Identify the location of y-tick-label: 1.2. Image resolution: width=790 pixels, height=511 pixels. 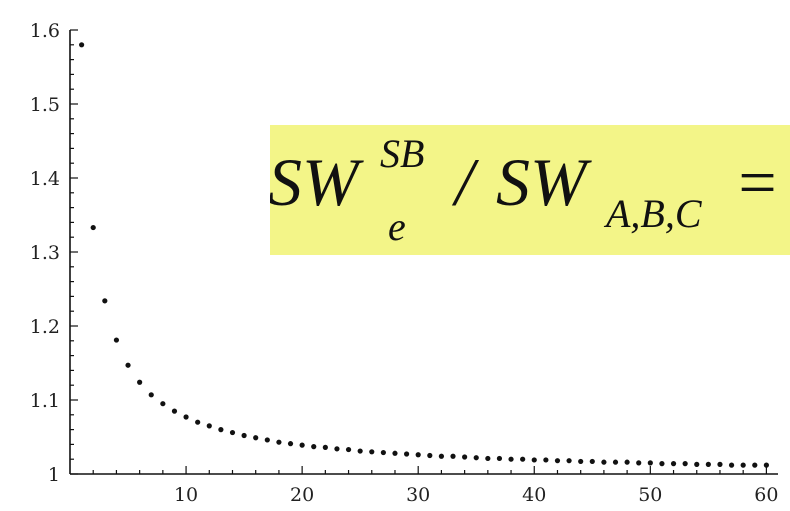
(45, 327).